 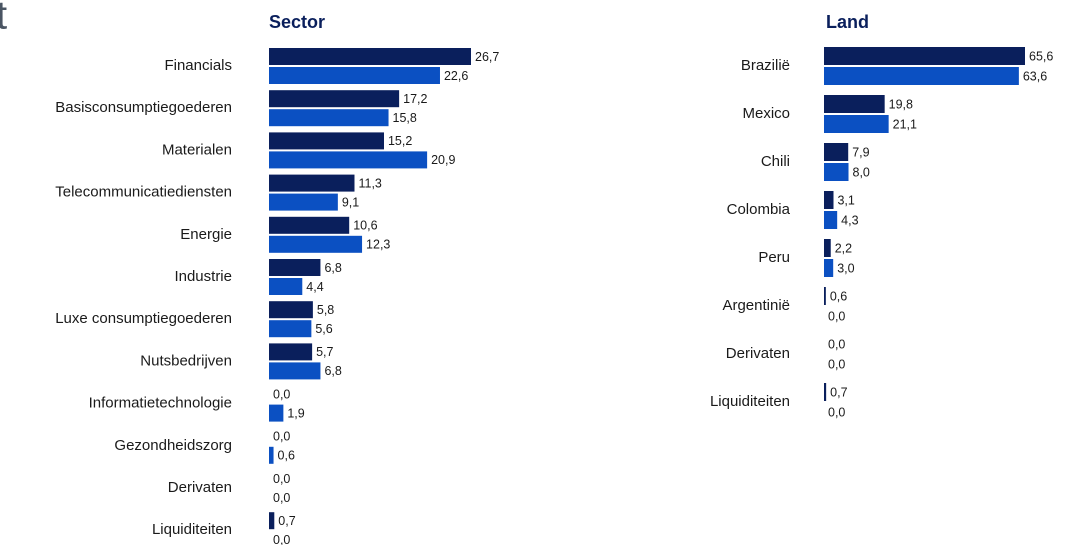 I want to click on value-label: 26,7, so click(x=487, y=57).